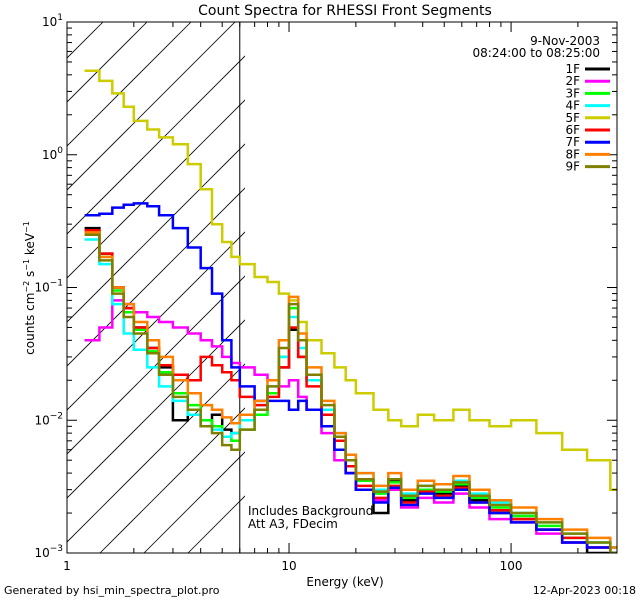  What do you see at coordinates (572, 69) in the screenshot?
I see `legend-label-1F: 1F` at bounding box center [572, 69].